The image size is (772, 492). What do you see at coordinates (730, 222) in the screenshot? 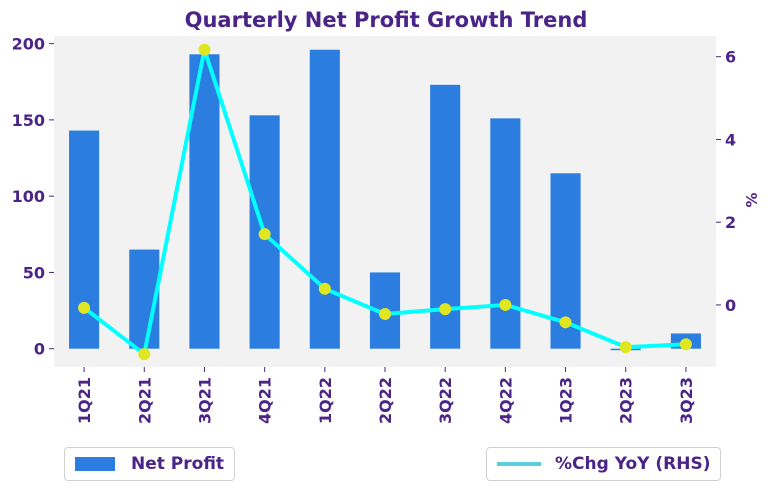
I see `right-tick-label: 2` at bounding box center [730, 222].